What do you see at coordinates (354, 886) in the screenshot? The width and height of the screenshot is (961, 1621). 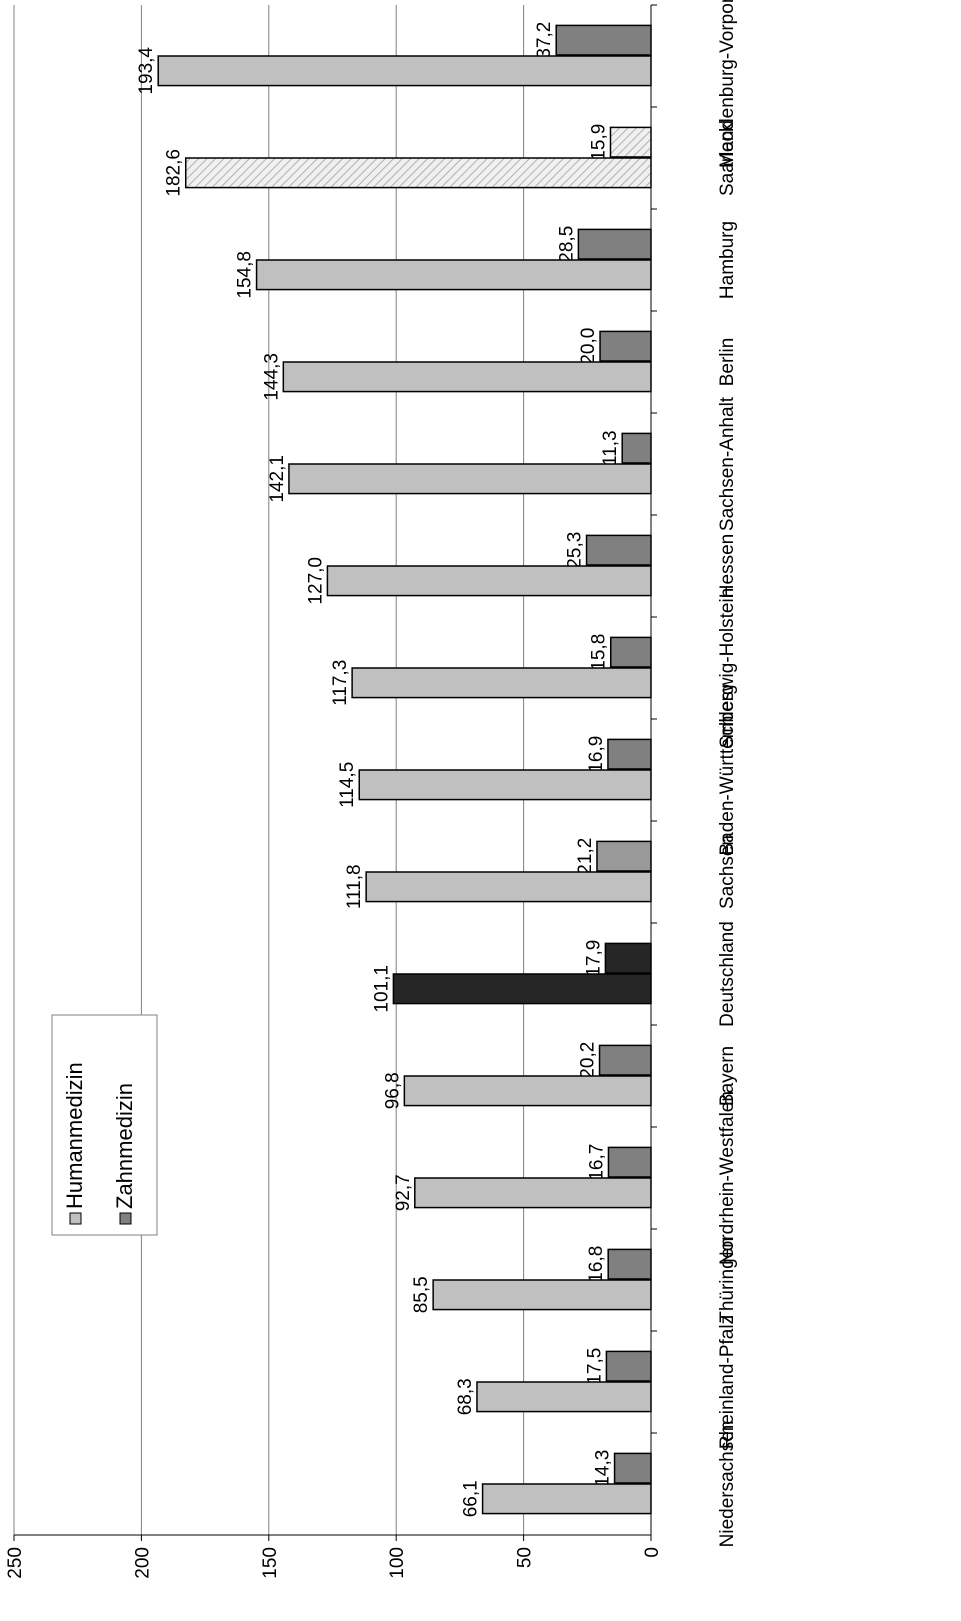 I see `value-label: 111,8` at bounding box center [354, 886].